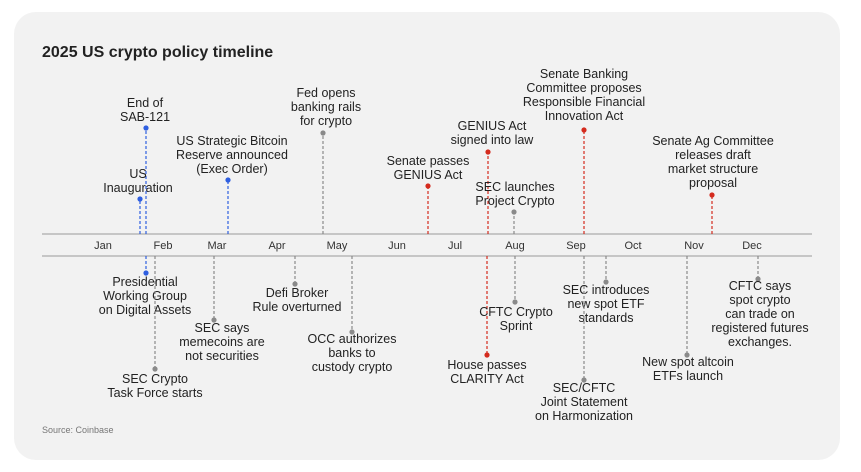 Image resolution: width=861 pixels, height=472 pixels. I want to click on month-label: Jul, so click(455, 246).